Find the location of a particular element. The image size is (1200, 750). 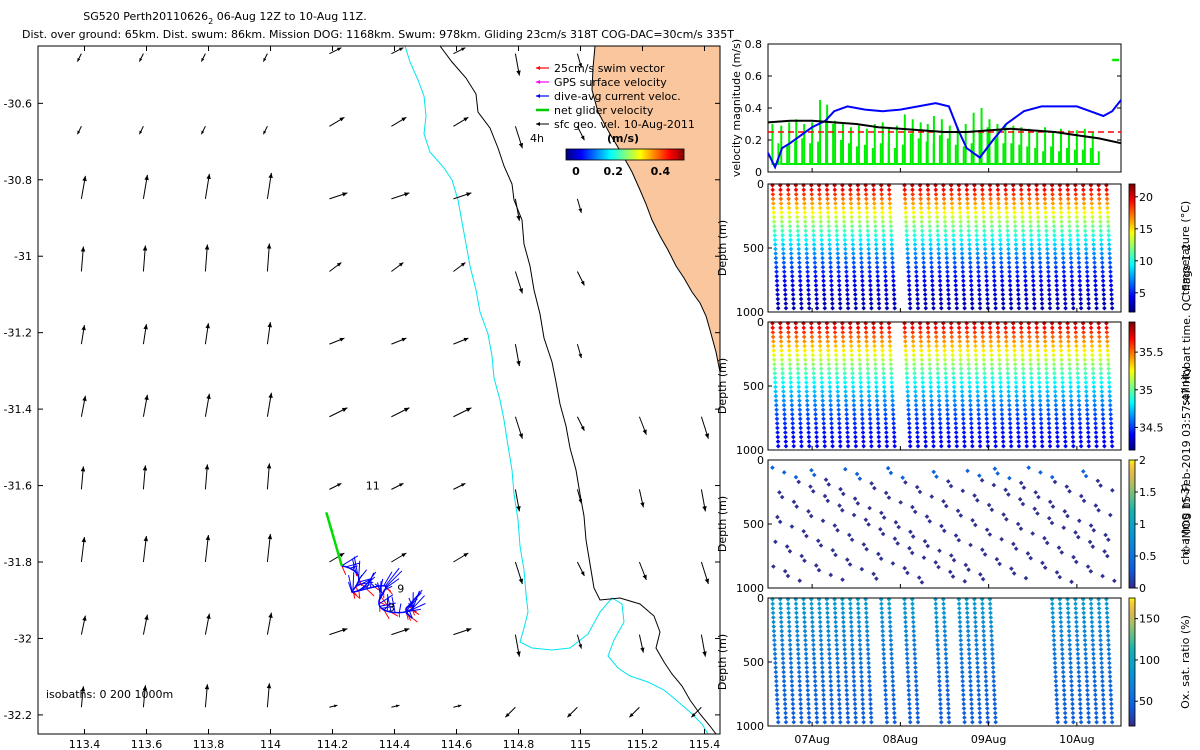

section-points is located at coordinates (942, 660).